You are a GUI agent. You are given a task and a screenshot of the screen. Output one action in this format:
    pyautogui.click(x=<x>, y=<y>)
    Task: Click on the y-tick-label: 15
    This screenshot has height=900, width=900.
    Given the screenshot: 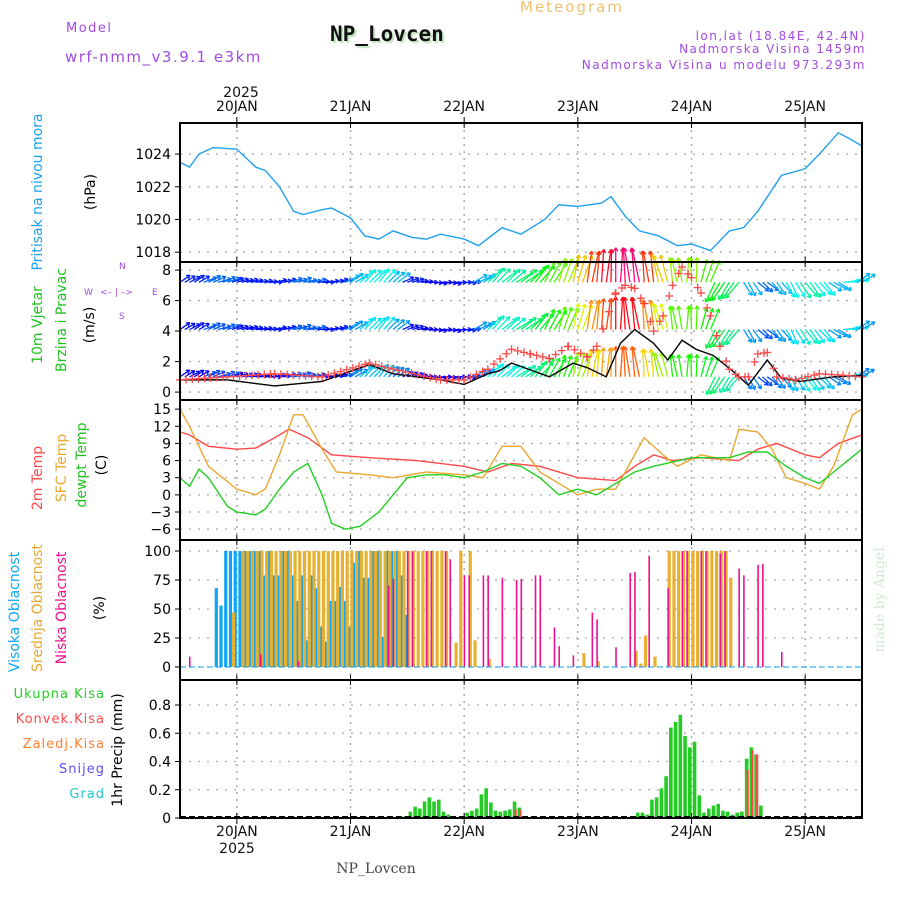 What is the action you would take?
    pyautogui.click(x=162, y=410)
    